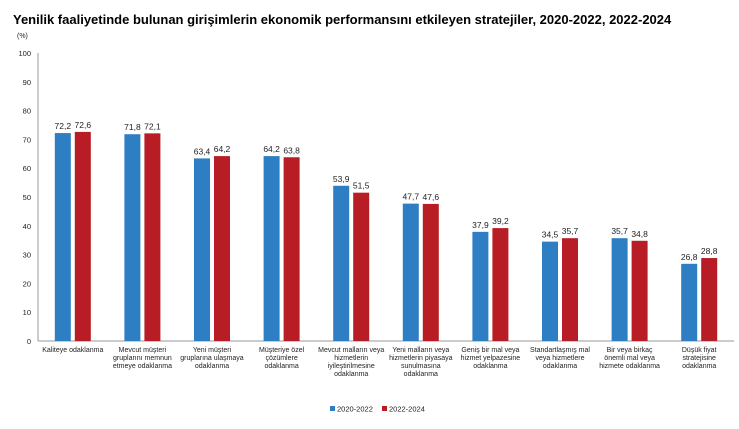 The width and height of the screenshot is (739, 429). What do you see at coordinates (212, 350) in the screenshot?
I see `x-tick-label: Yeni müşteri` at bounding box center [212, 350].